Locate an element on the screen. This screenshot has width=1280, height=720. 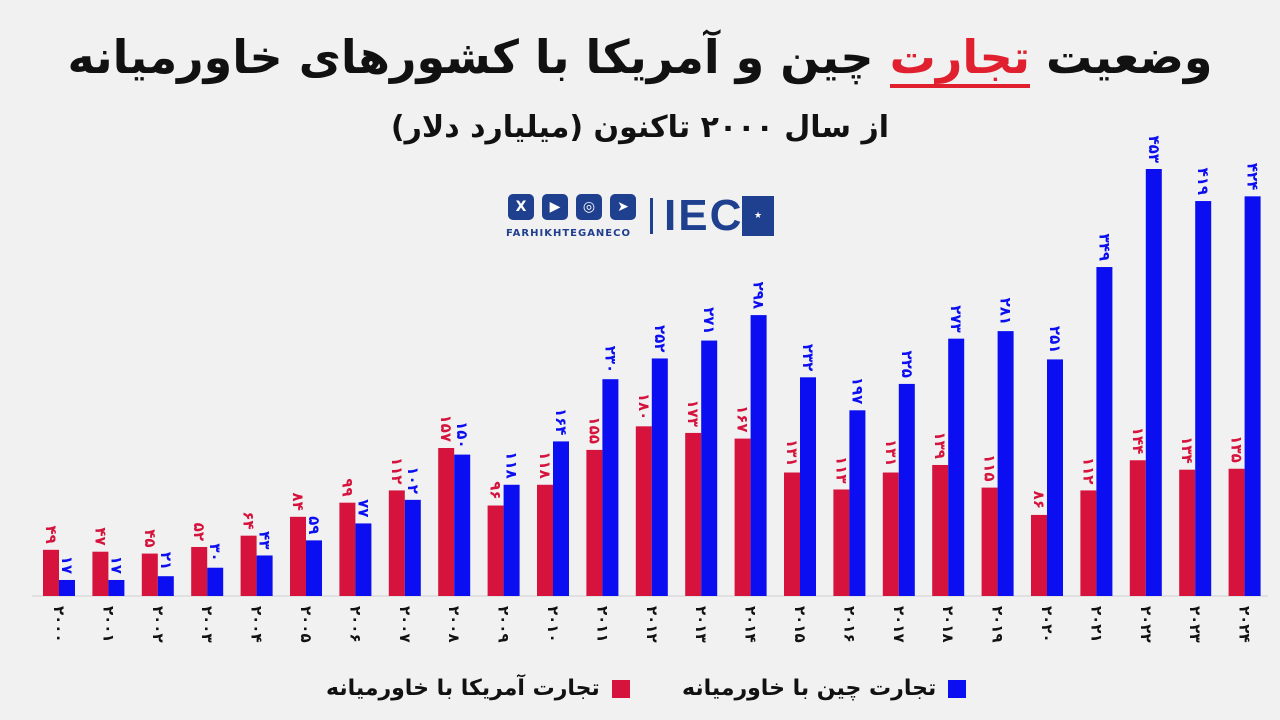
x-tick-label: ۲۰۰۳ is located at coordinates (207, 624).